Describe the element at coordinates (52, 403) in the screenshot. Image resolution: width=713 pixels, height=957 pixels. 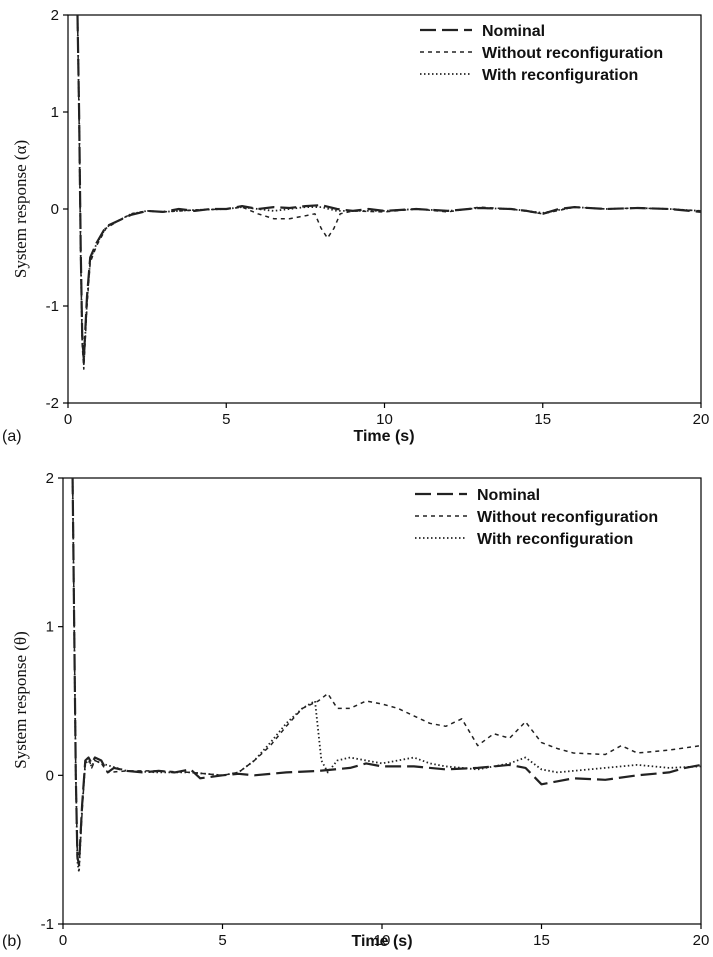
I see `y-tick-label: -2` at that location.